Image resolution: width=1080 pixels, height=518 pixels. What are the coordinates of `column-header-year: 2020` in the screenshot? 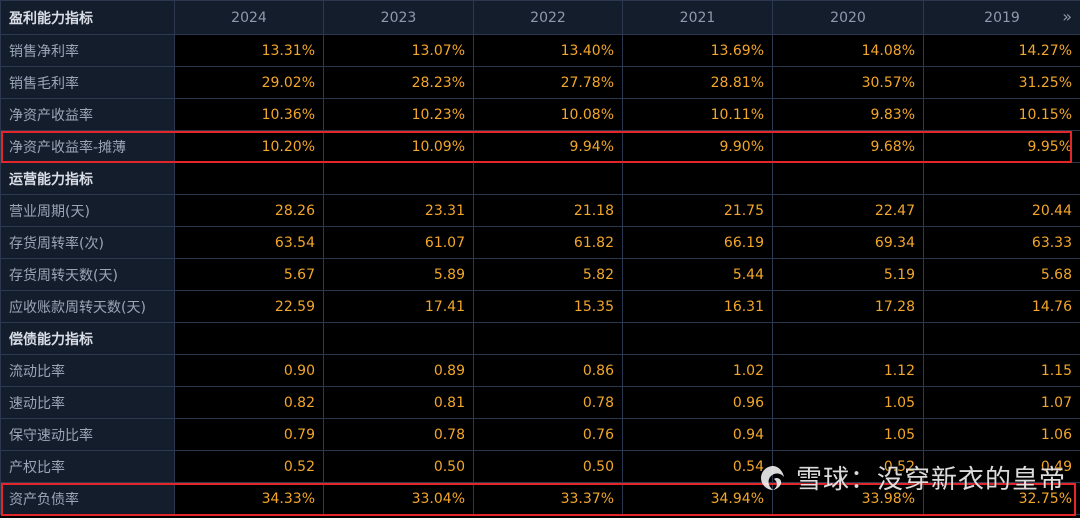 It's located at (848, 17).